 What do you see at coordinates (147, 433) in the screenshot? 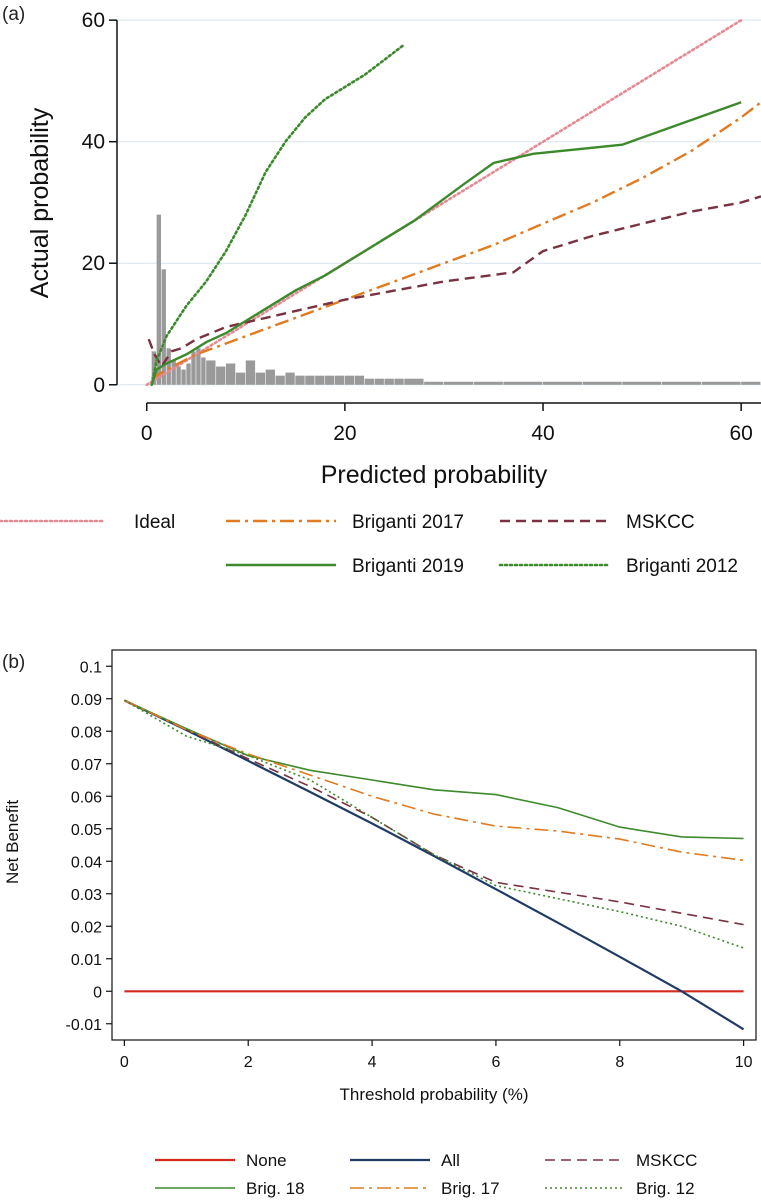
I see `panel-a-xtick-label: 0` at bounding box center [147, 433].